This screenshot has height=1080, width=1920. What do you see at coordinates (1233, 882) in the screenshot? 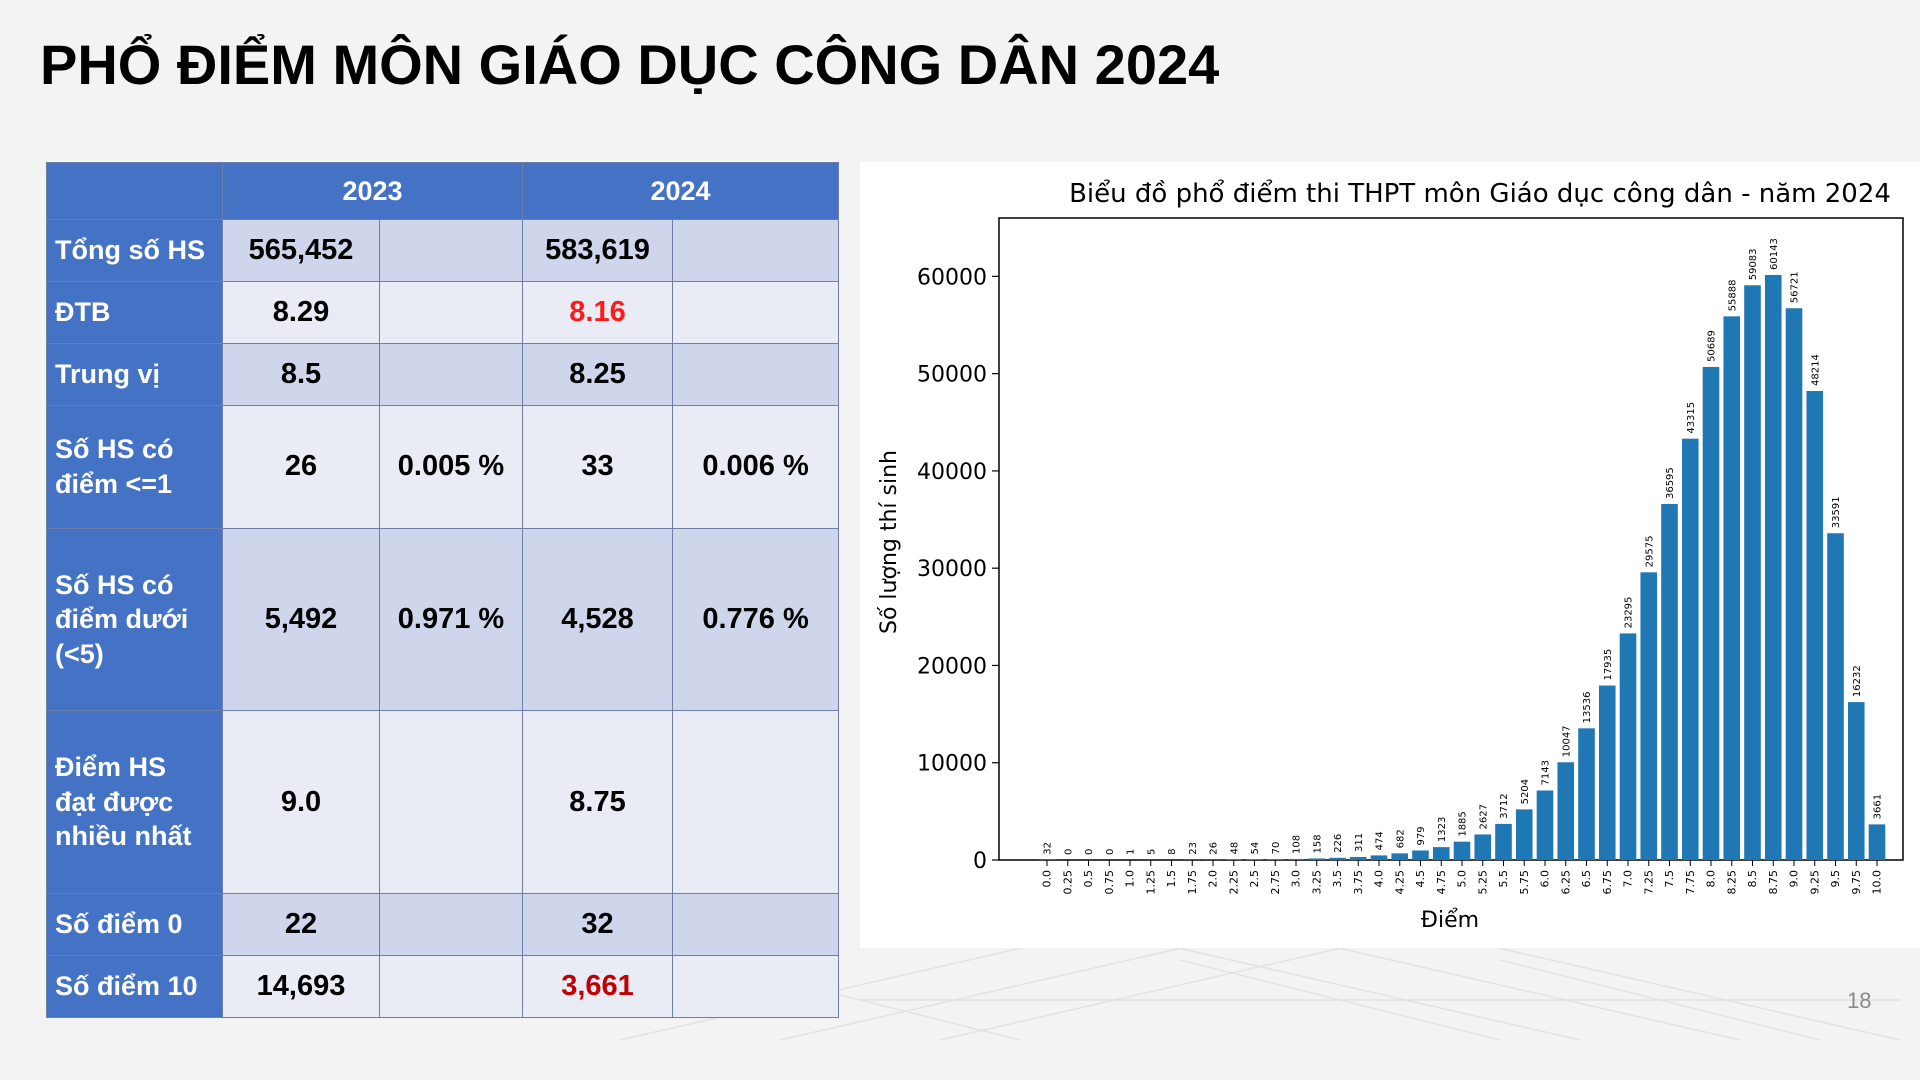
I see `x-tick-label: 2.25` at bounding box center [1233, 882].